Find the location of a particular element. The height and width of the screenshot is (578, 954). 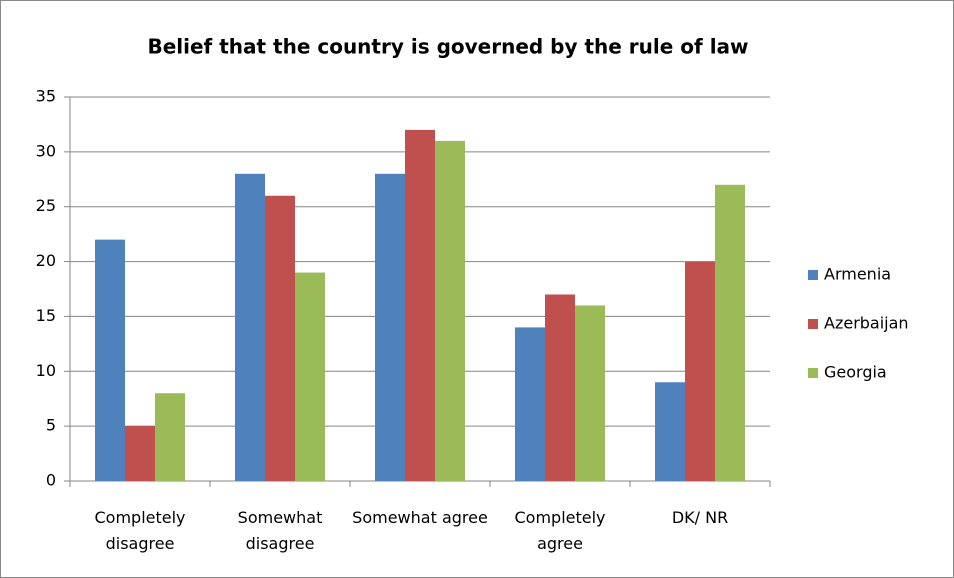

legend-label: Azerbaijan is located at coordinates (866, 323).